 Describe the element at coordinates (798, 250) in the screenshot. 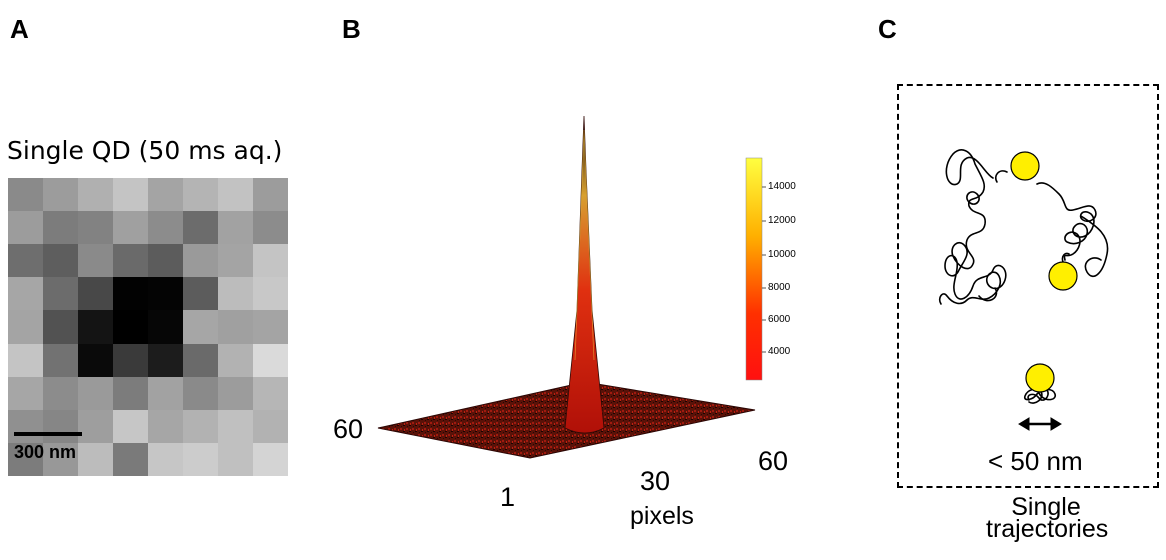

I see `colorbar-tick-labels: 14000 12000 10000 8000 6000 4000` at that location.